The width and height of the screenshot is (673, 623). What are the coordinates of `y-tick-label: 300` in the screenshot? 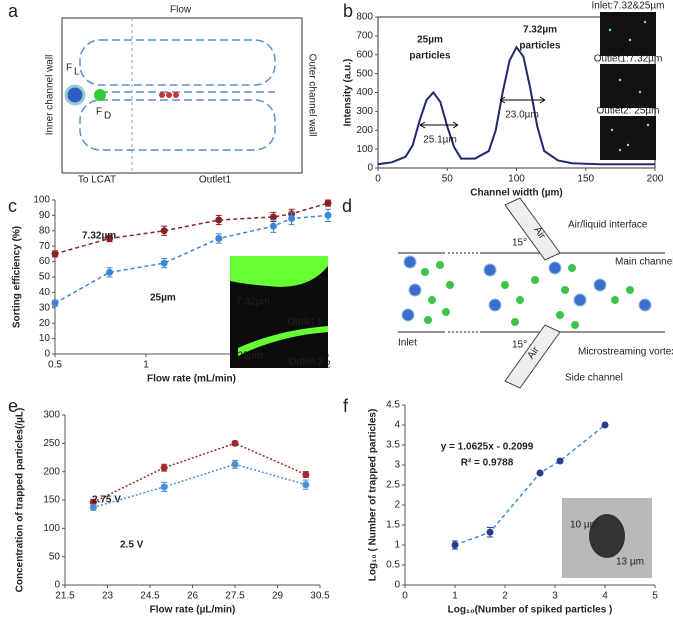 It's located at (51, 415).